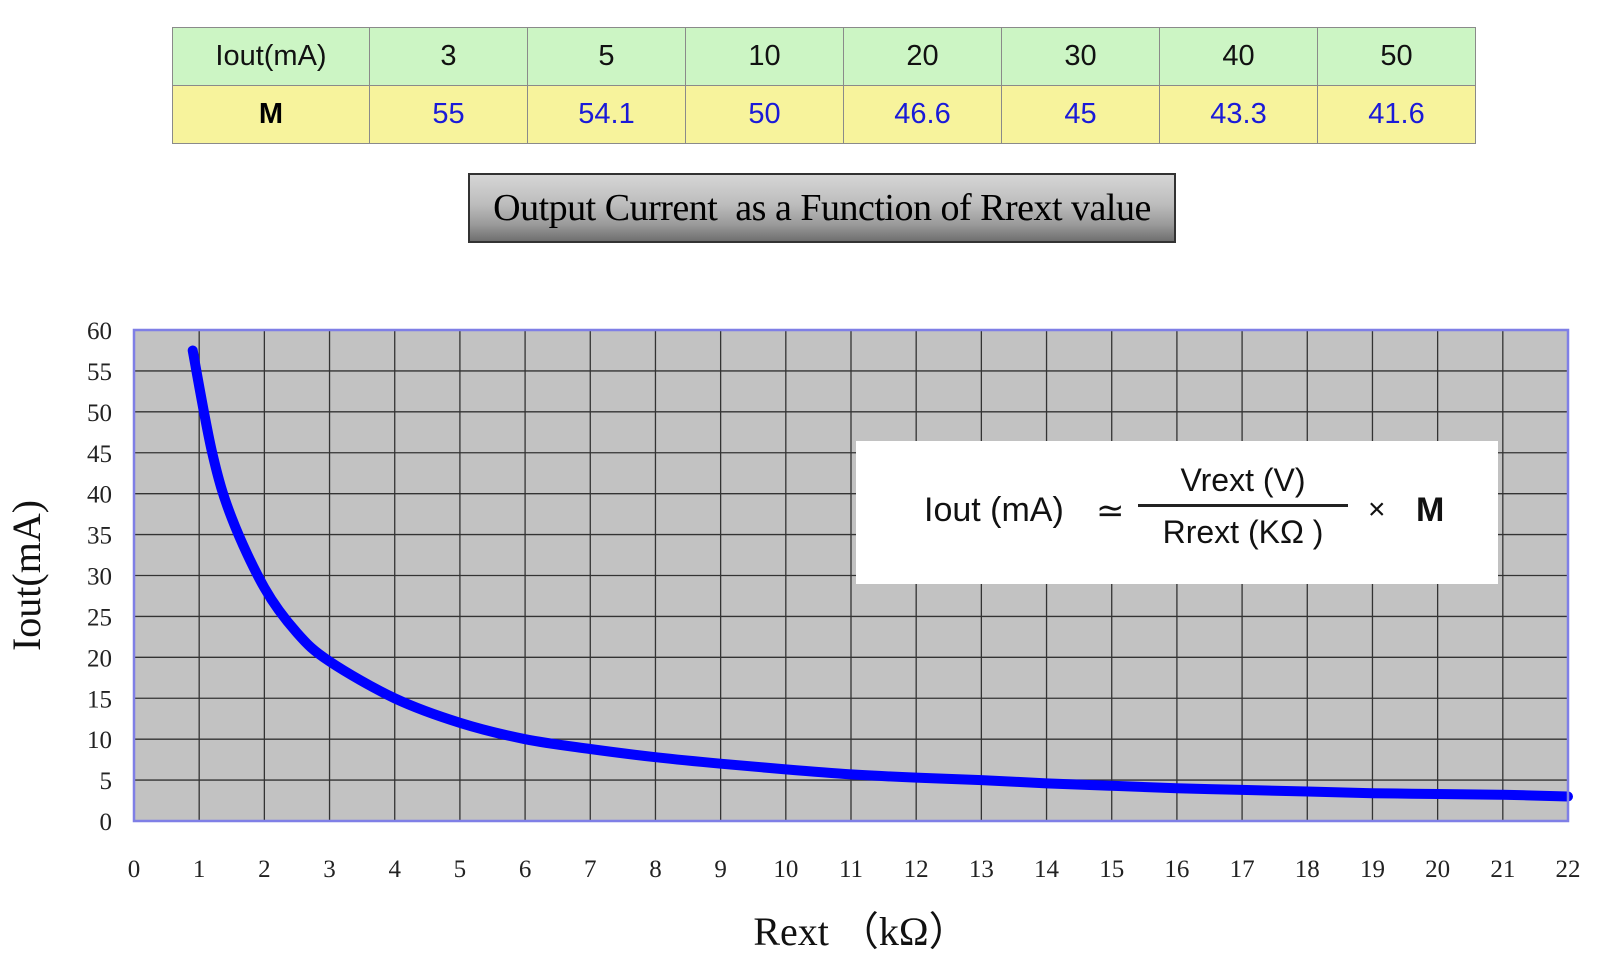  What do you see at coordinates (720, 869) in the screenshot?
I see `x-tick-label: 9` at bounding box center [720, 869].